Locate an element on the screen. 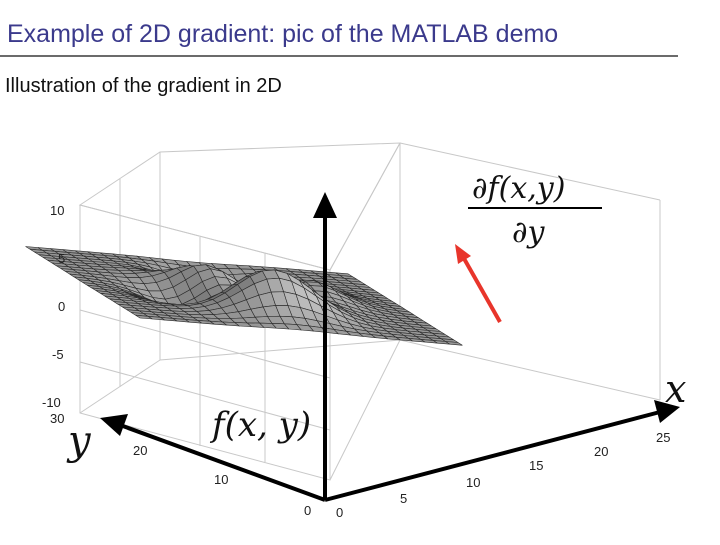  y-tick-label: 0 is located at coordinates (307, 510).